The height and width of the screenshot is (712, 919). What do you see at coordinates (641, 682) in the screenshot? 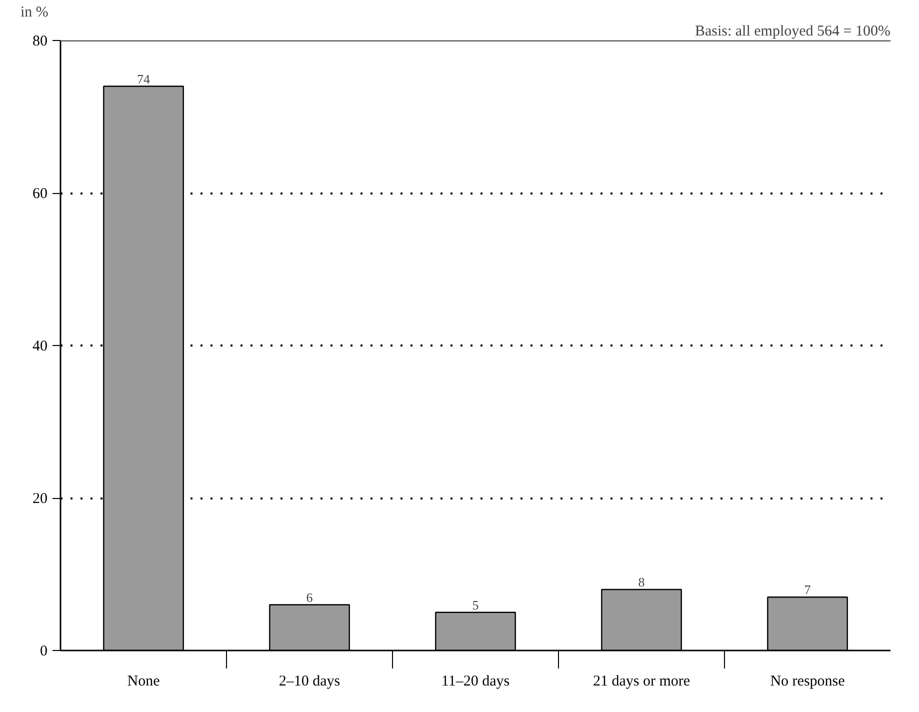
I see `x-tick-label: 21 days or more` at bounding box center [641, 682].